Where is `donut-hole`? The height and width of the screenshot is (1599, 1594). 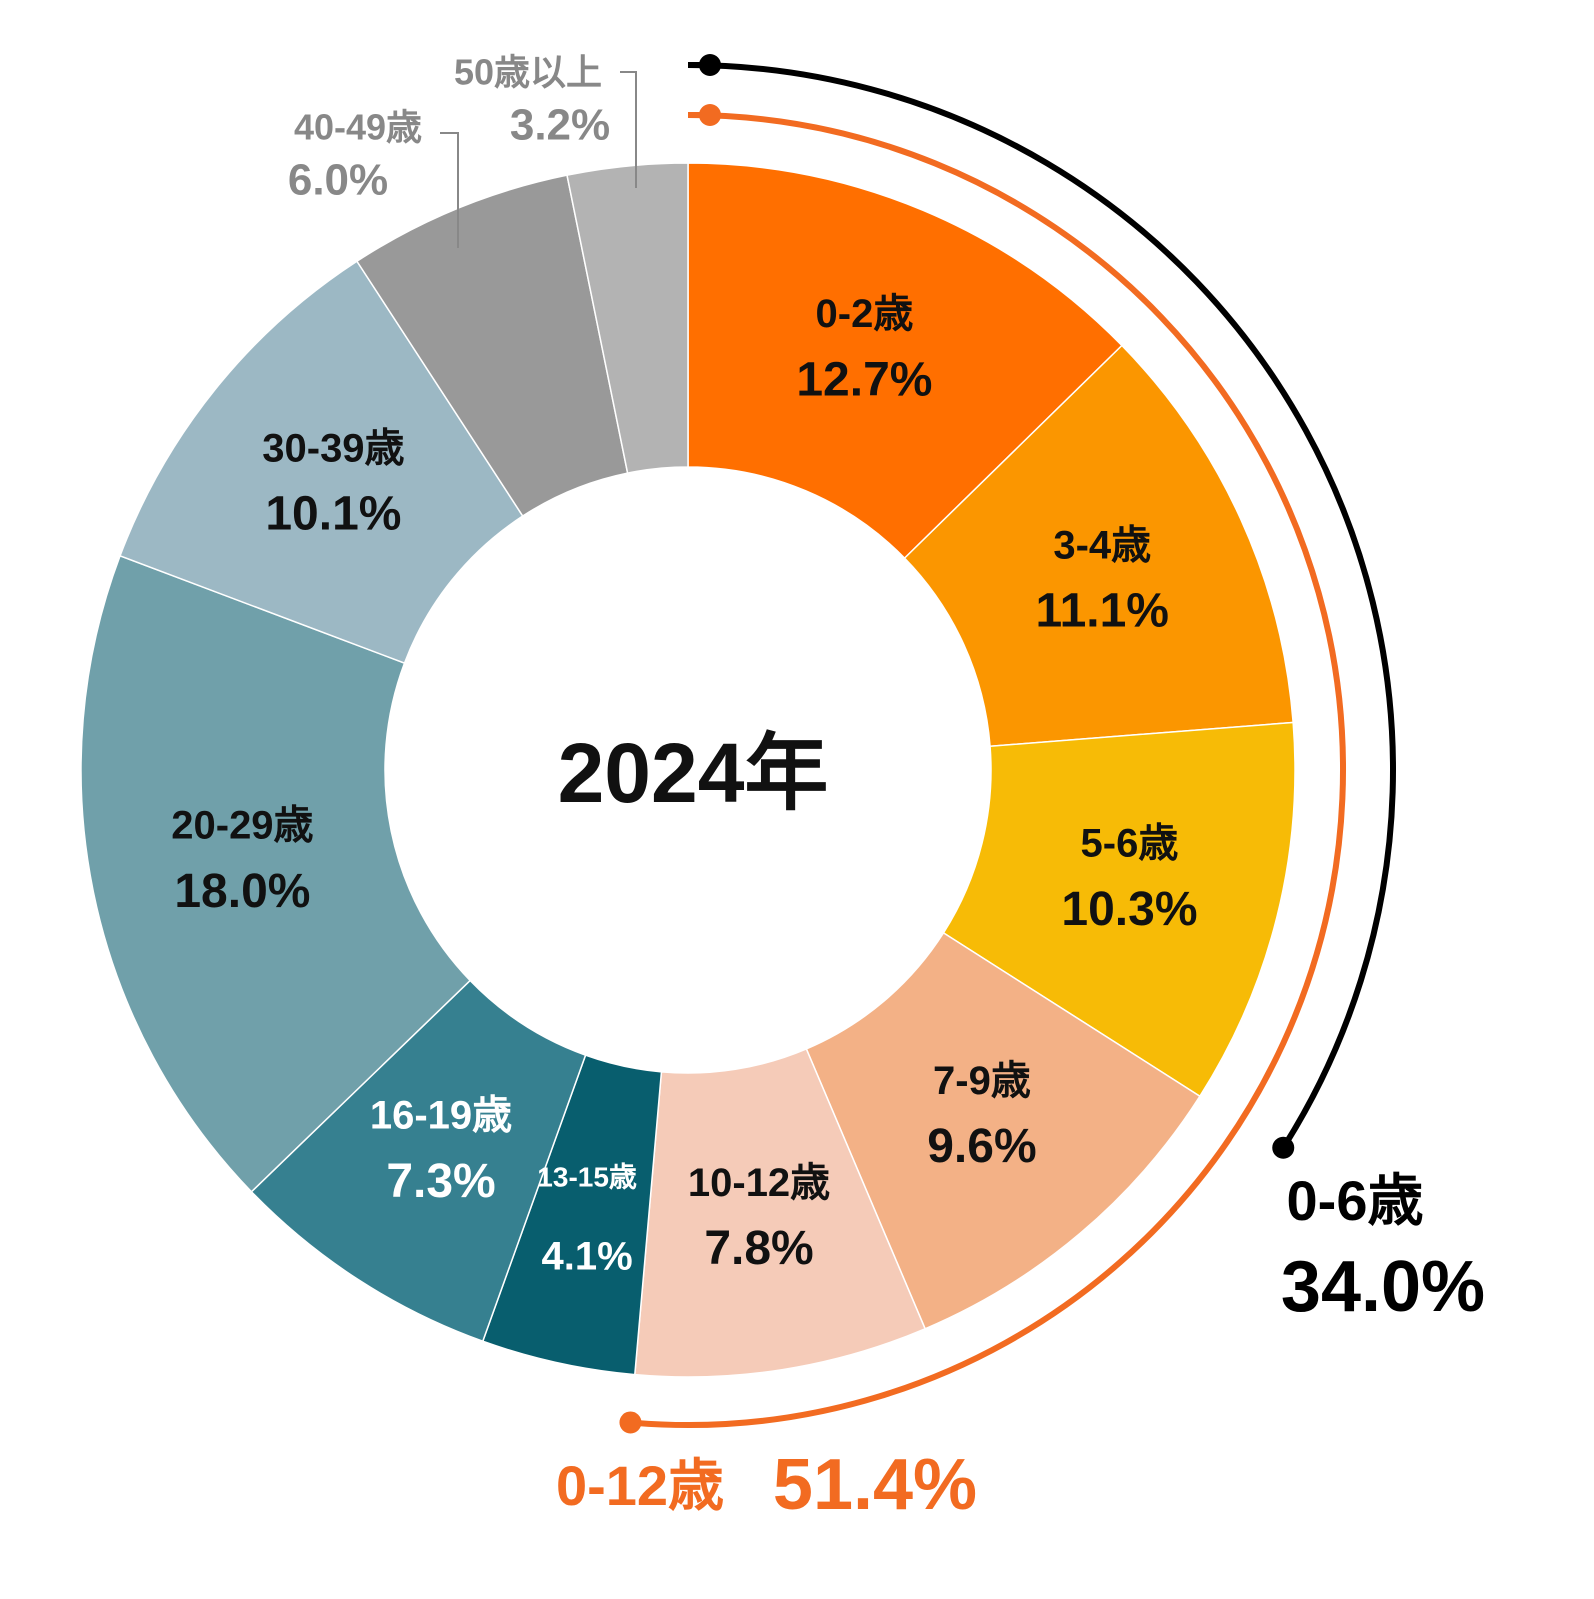 donut-hole is located at coordinates (688, 770).